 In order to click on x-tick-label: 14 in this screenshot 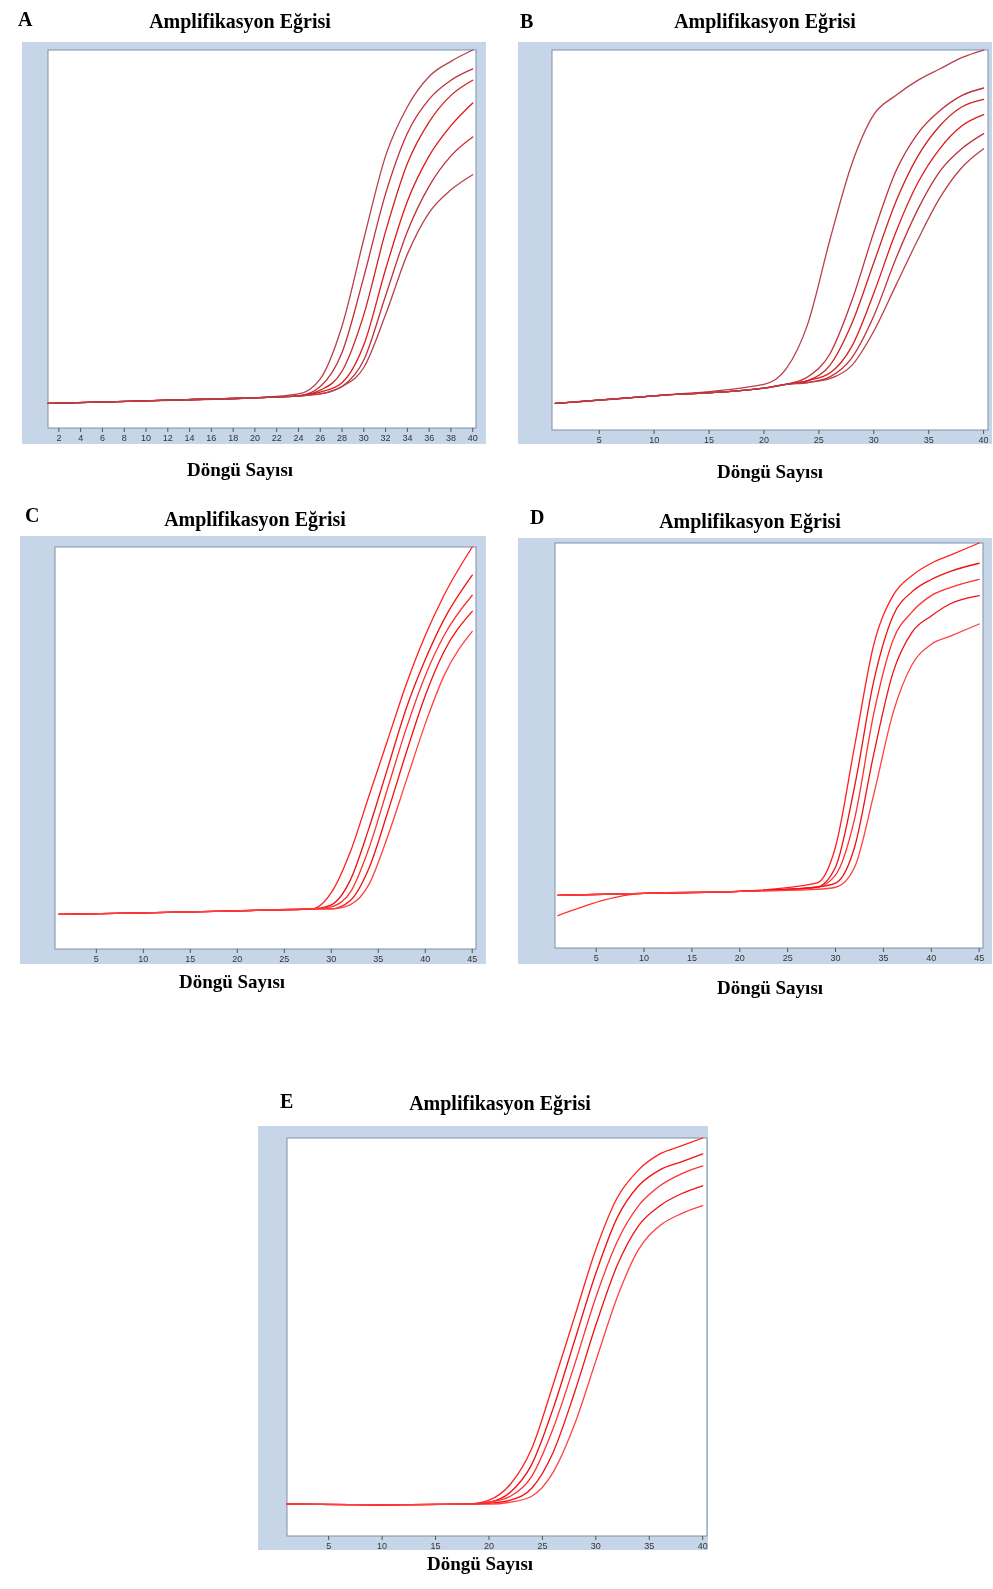, I will do `click(189, 438)`.